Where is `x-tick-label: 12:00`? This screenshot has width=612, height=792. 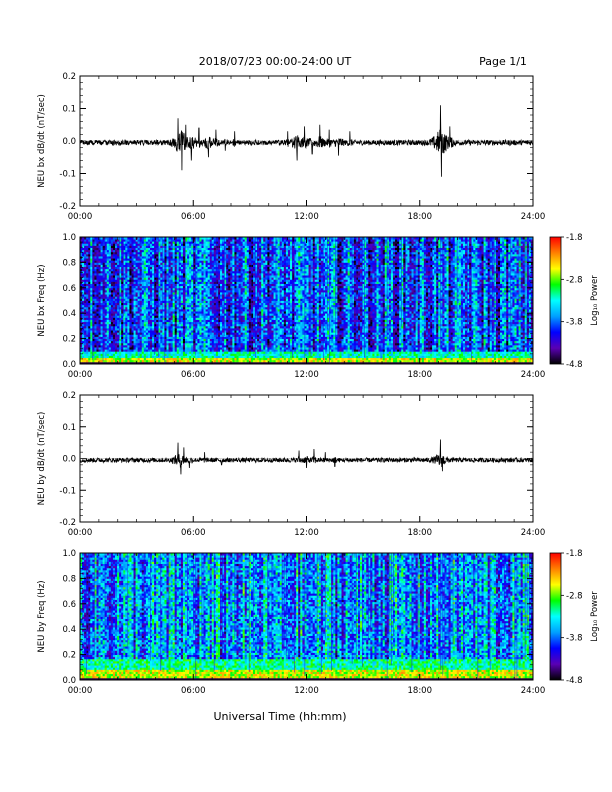
x-tick-label: 12:00 is located at coordinates (306, 217).